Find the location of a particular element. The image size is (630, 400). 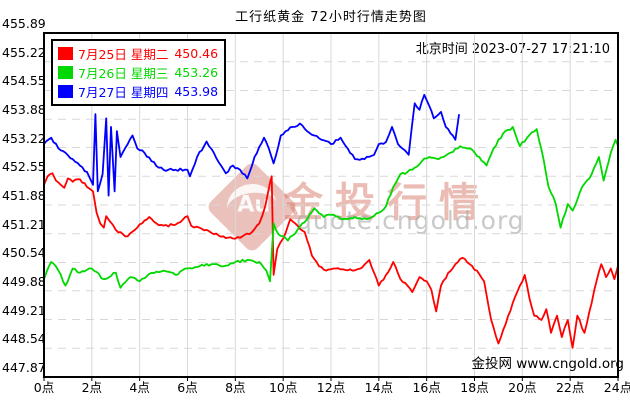

x-axis-label: 14点 is located at coordinates (379, 387).